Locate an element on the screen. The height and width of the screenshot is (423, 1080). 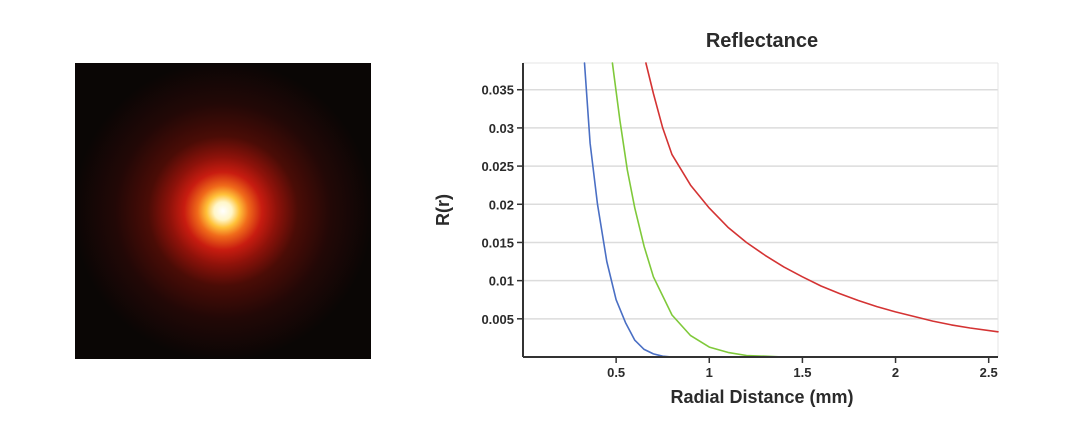
y-tick-label-2: 0.015 is located at coordinates (497, 242).